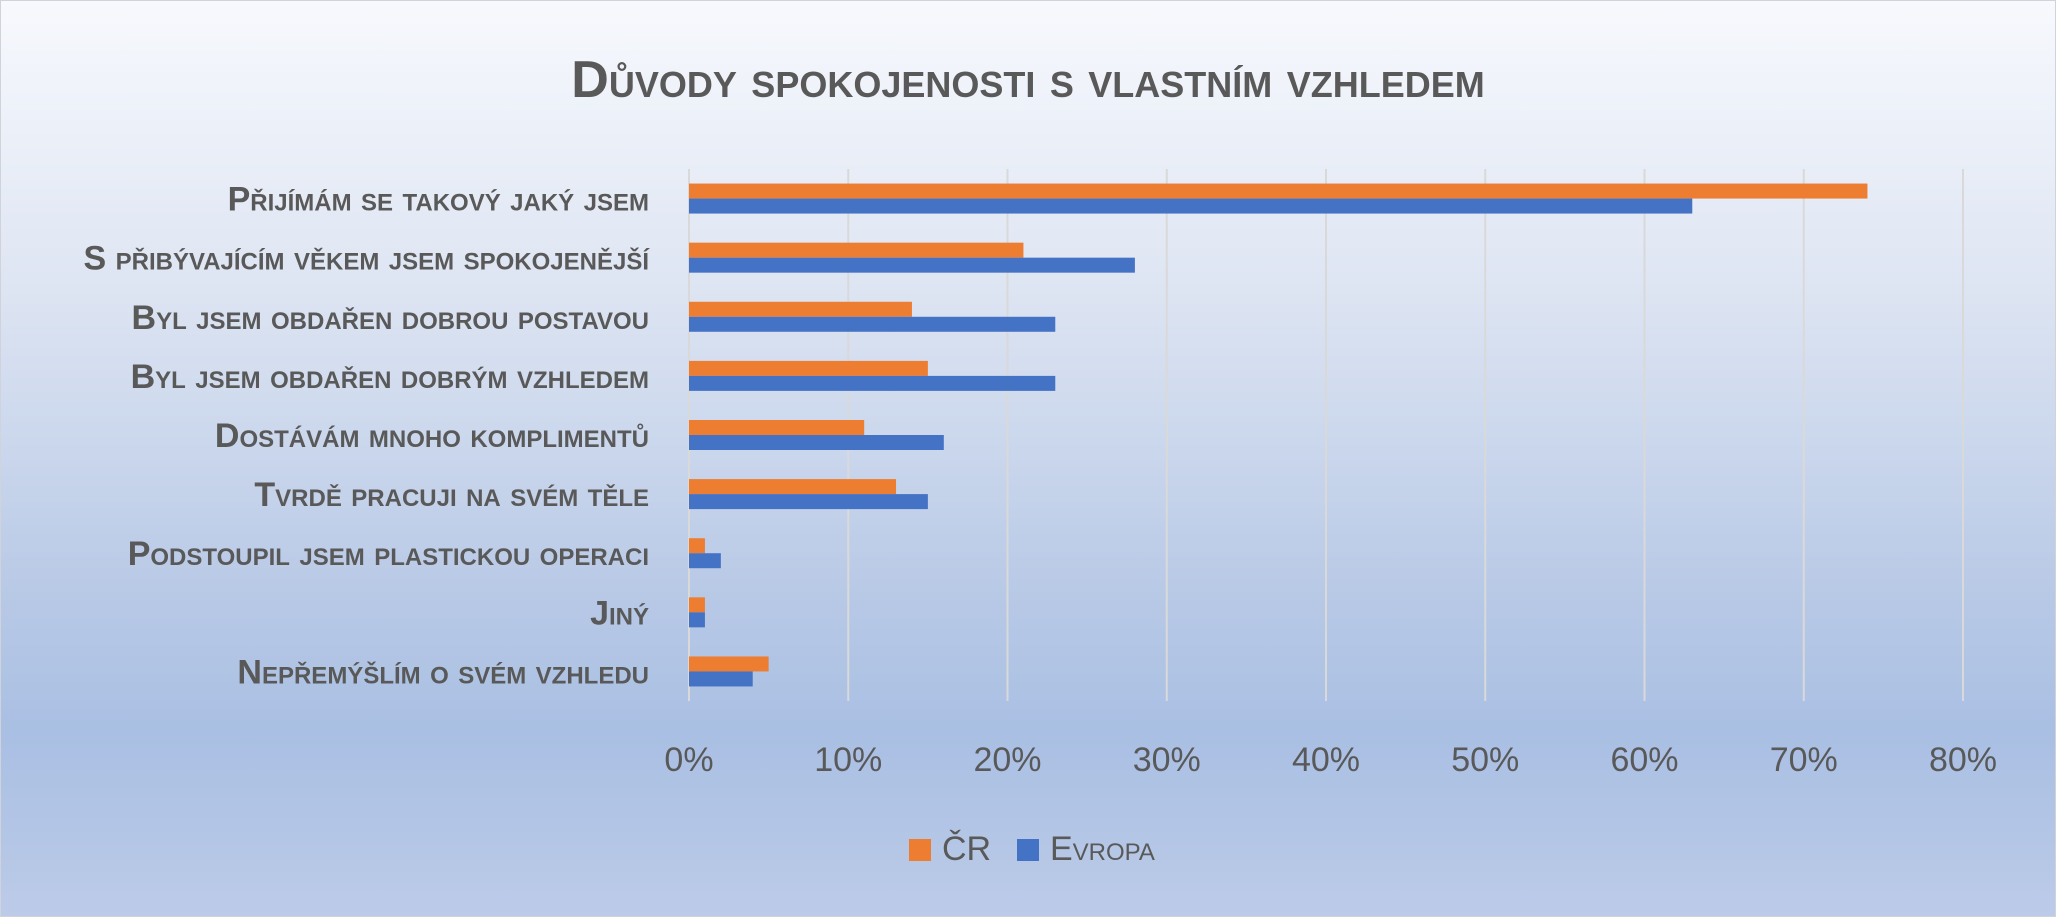 The width and height of the screenshot is (2056, 917). Describe the element at coordinates (451, 495) in the screenshot. I see `category-label: Tvrdě pracuji na svém těle` at that location.